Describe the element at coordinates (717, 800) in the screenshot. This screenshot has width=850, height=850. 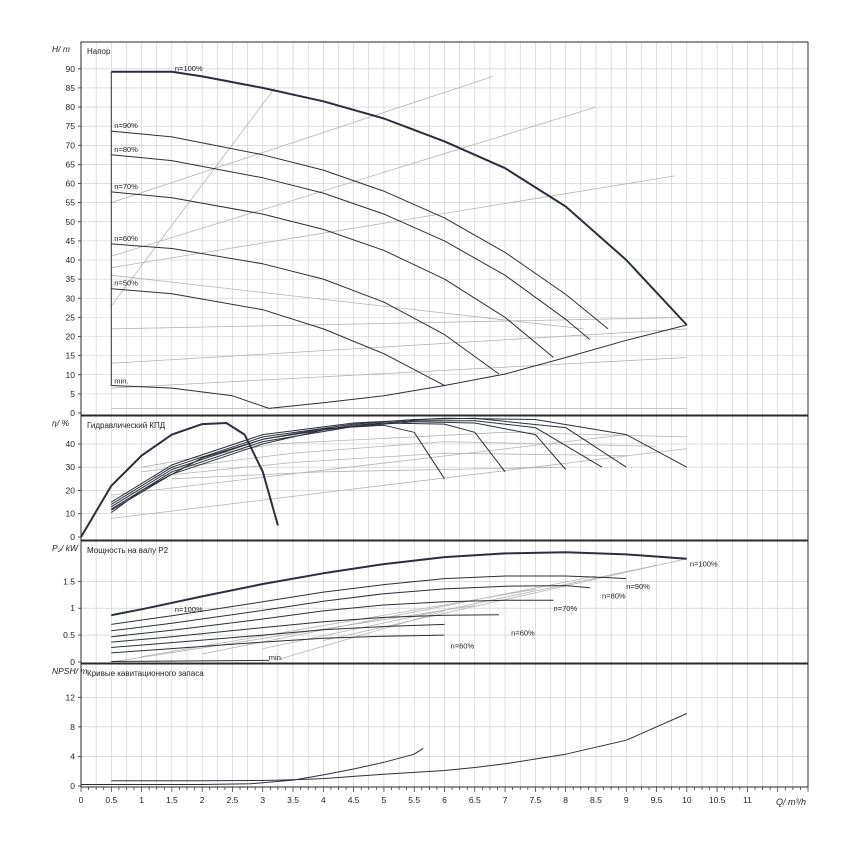
I see `x-tick-label: 10.5` at that location.